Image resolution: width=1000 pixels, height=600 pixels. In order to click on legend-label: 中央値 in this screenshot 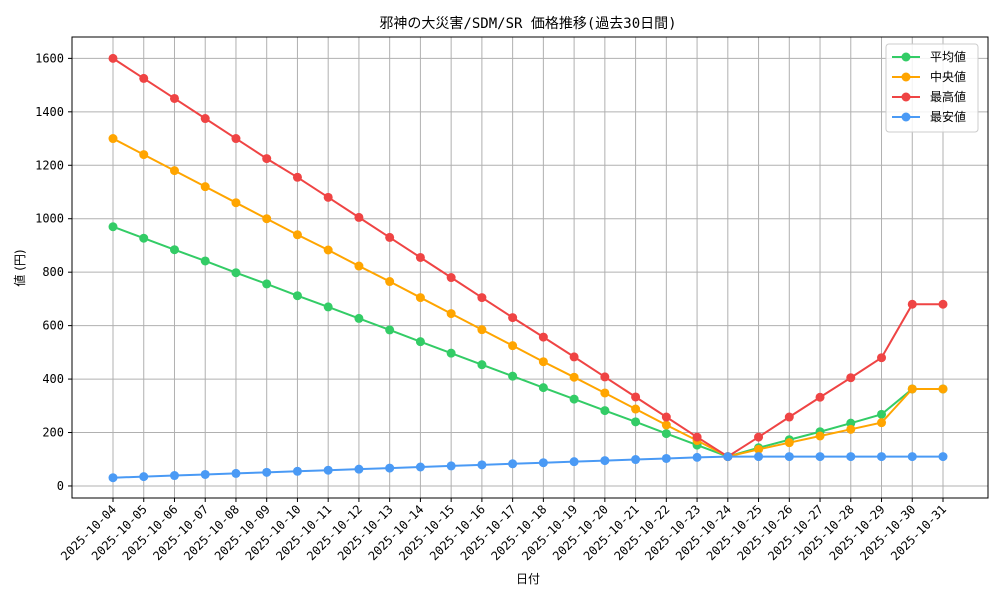, I will do `click(948, 76)`.